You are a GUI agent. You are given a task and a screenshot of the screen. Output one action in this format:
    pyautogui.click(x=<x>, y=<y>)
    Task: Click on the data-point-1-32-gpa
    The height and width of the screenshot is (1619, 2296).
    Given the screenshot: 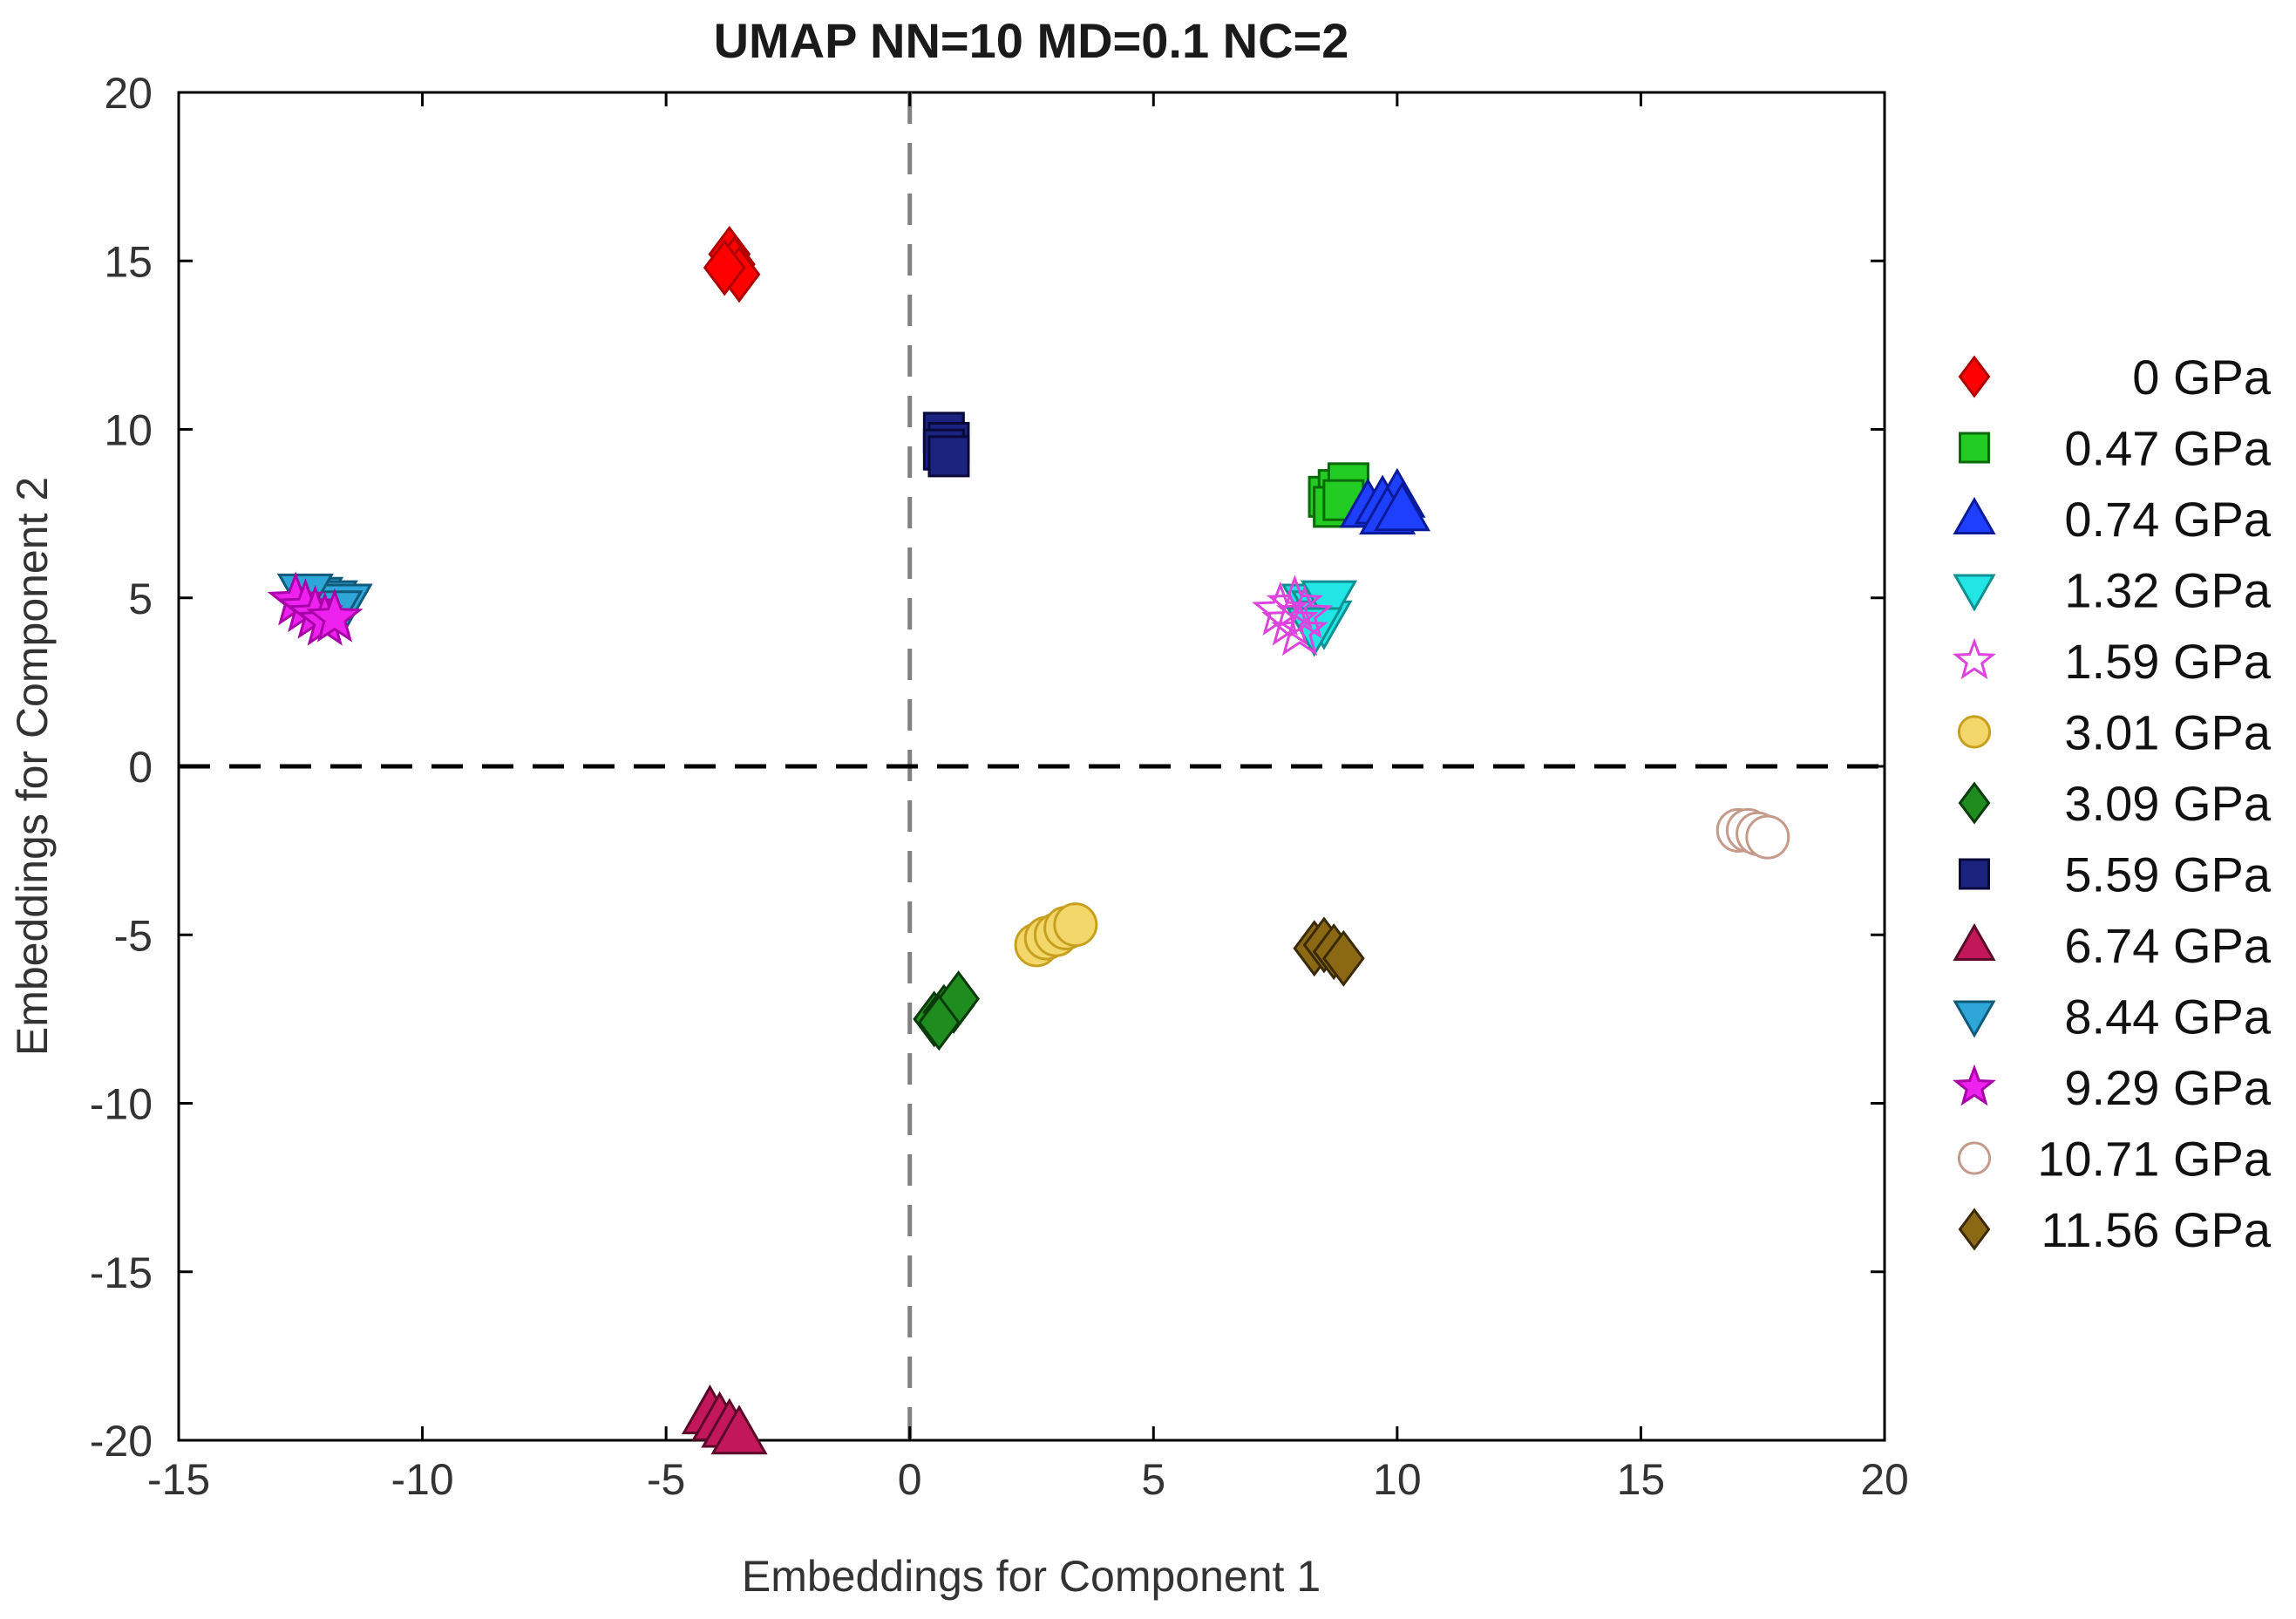 What is the action you would take?
    pyautogui.click(x=1329, y=605)
    